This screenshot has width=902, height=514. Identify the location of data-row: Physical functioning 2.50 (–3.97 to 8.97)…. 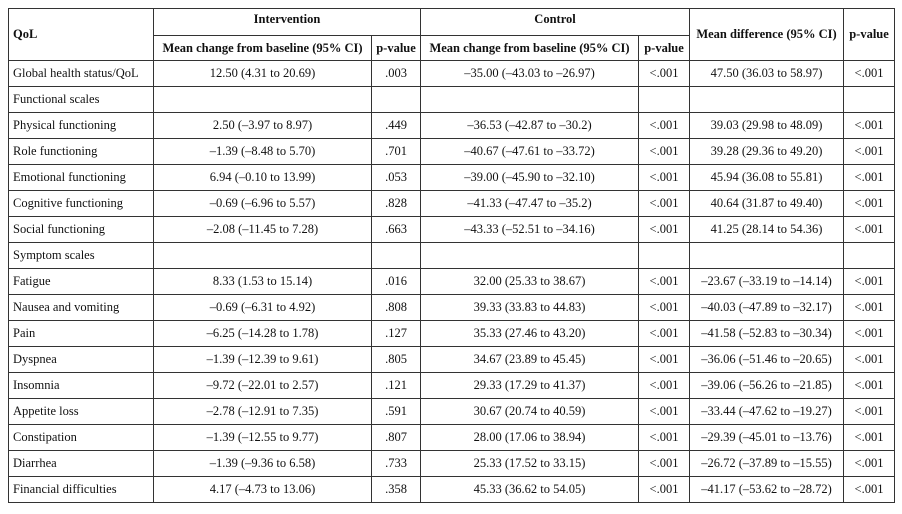
(452, 125).